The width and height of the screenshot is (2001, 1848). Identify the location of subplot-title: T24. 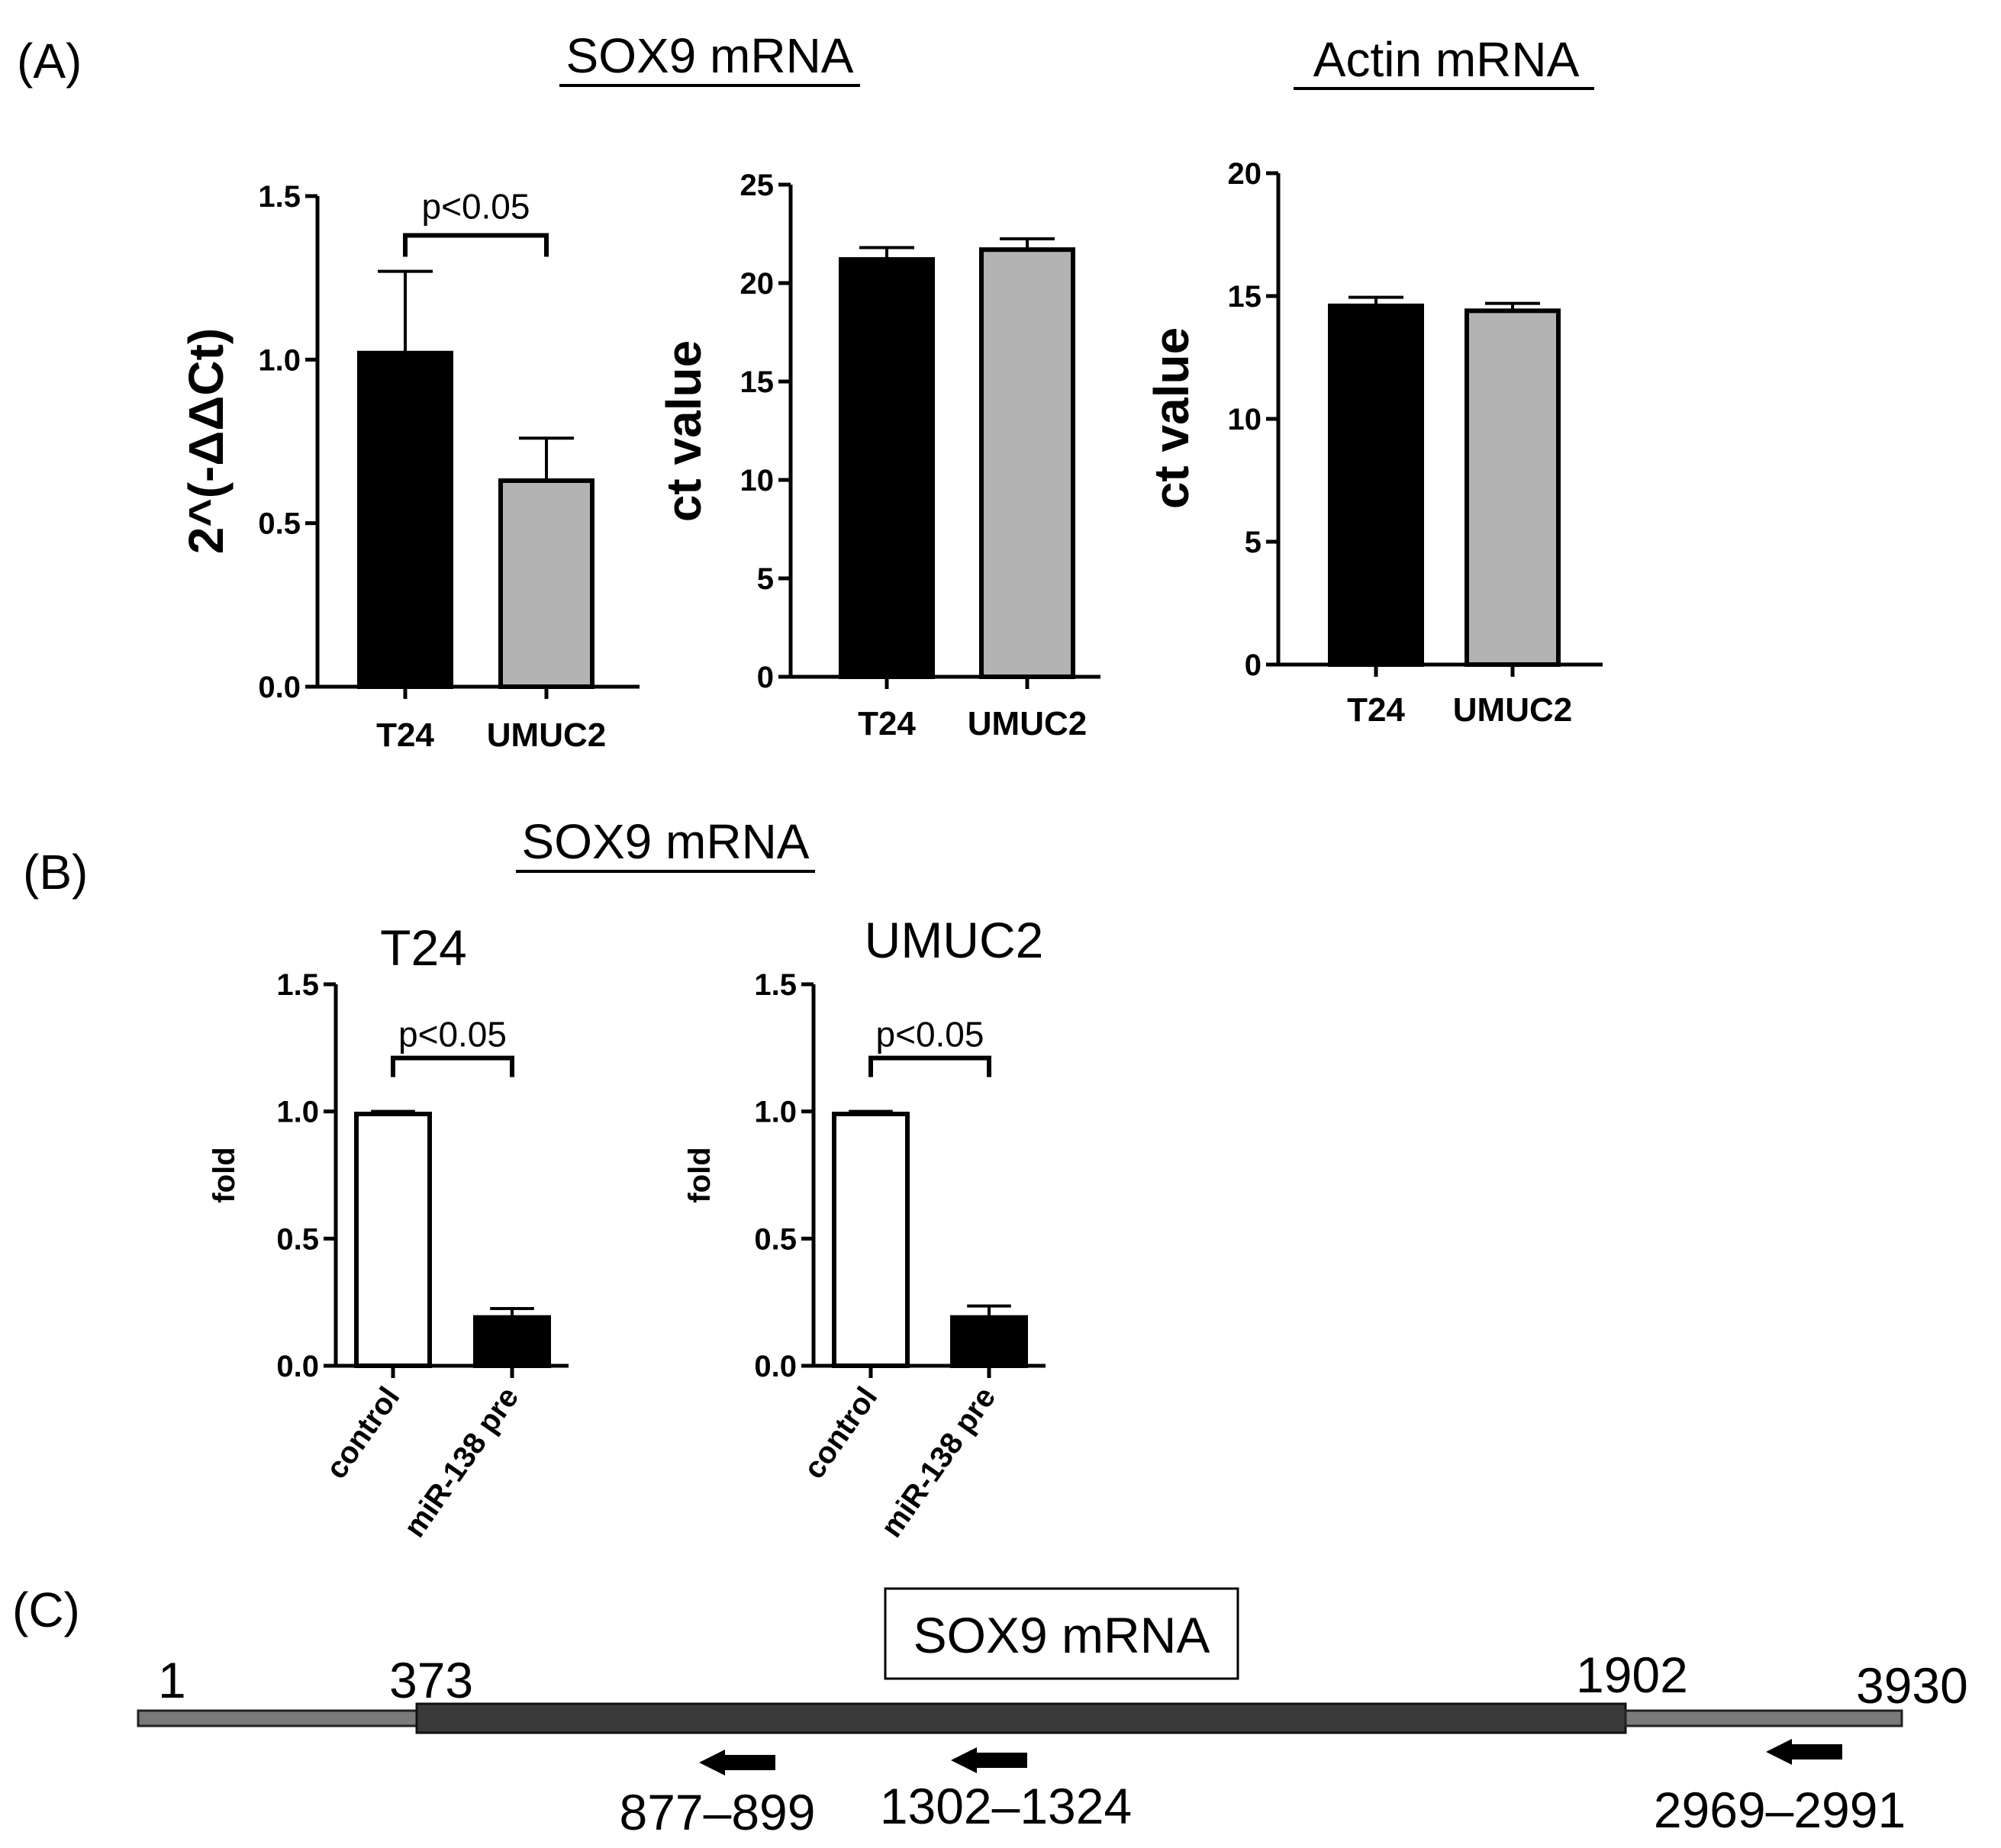
(423, 947).